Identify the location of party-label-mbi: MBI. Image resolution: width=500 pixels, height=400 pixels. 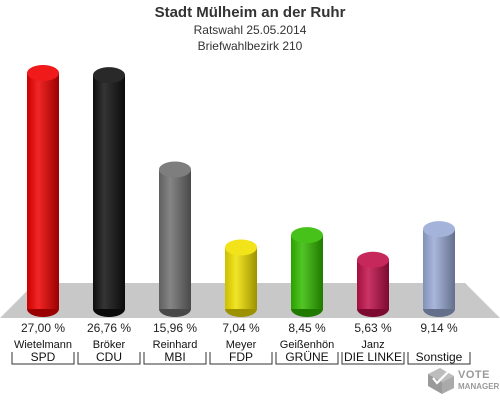
(174, 357).